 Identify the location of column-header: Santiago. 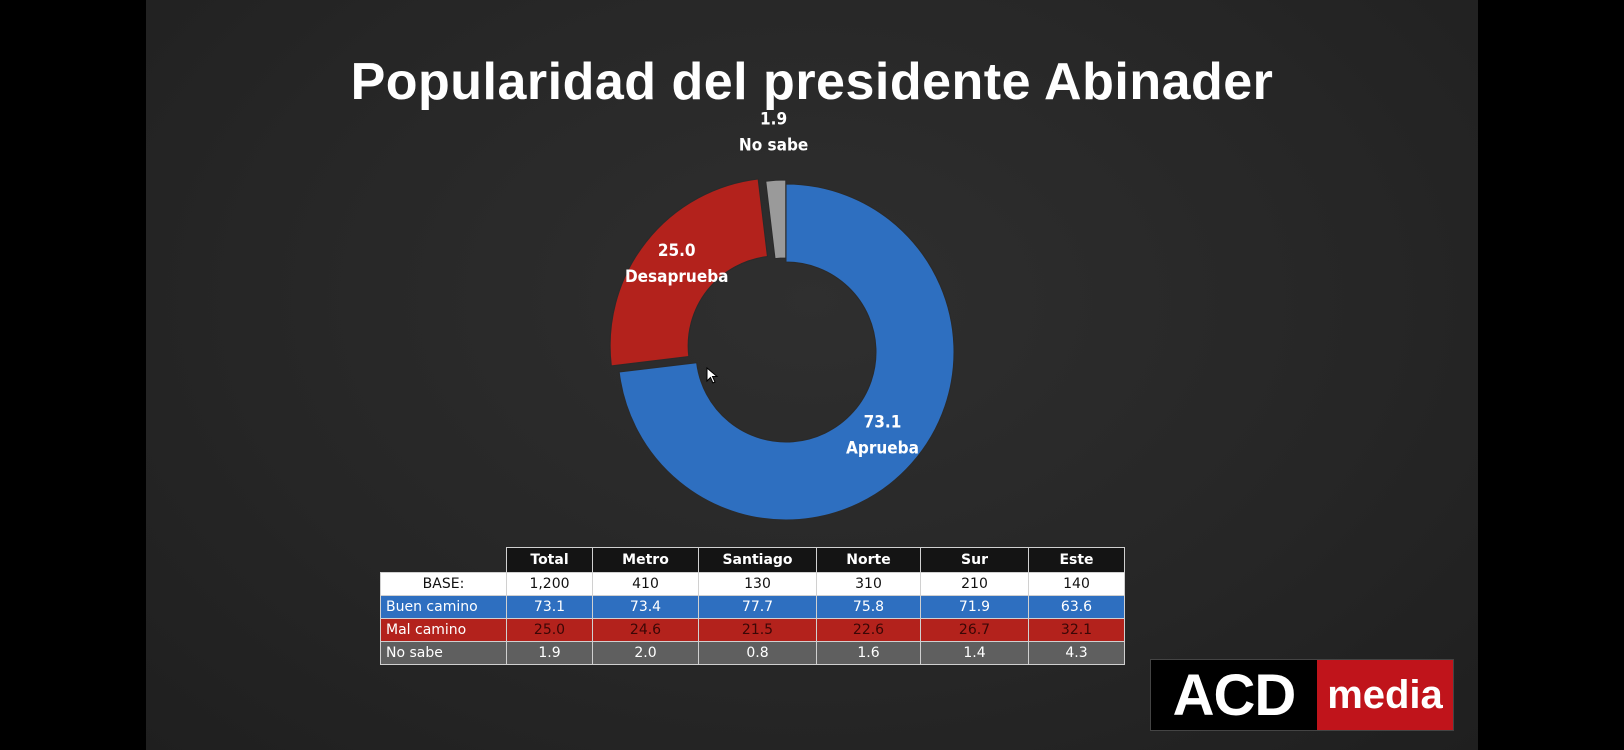
(757, 560).